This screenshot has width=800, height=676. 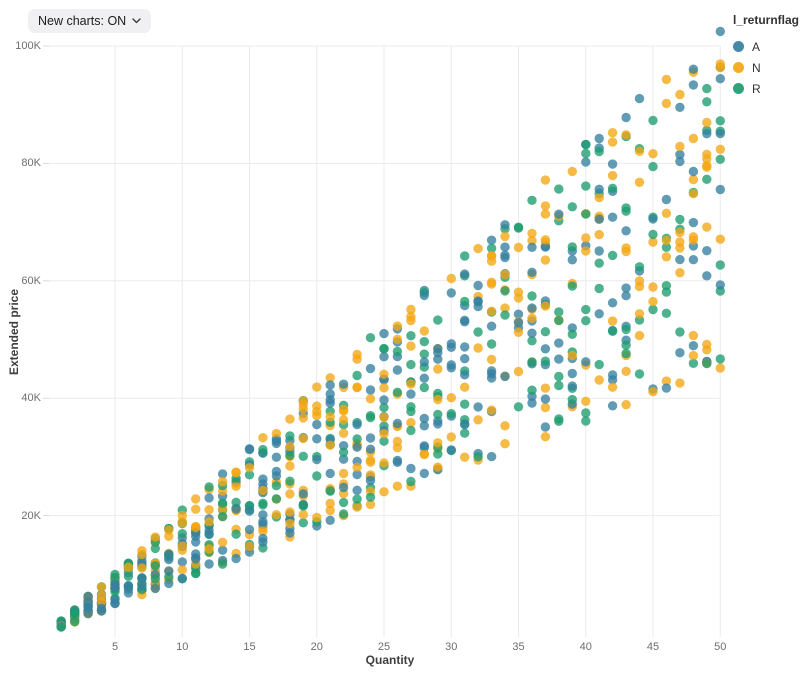 I want to click on x-tick-label: 45, so click(x=653, y=647).